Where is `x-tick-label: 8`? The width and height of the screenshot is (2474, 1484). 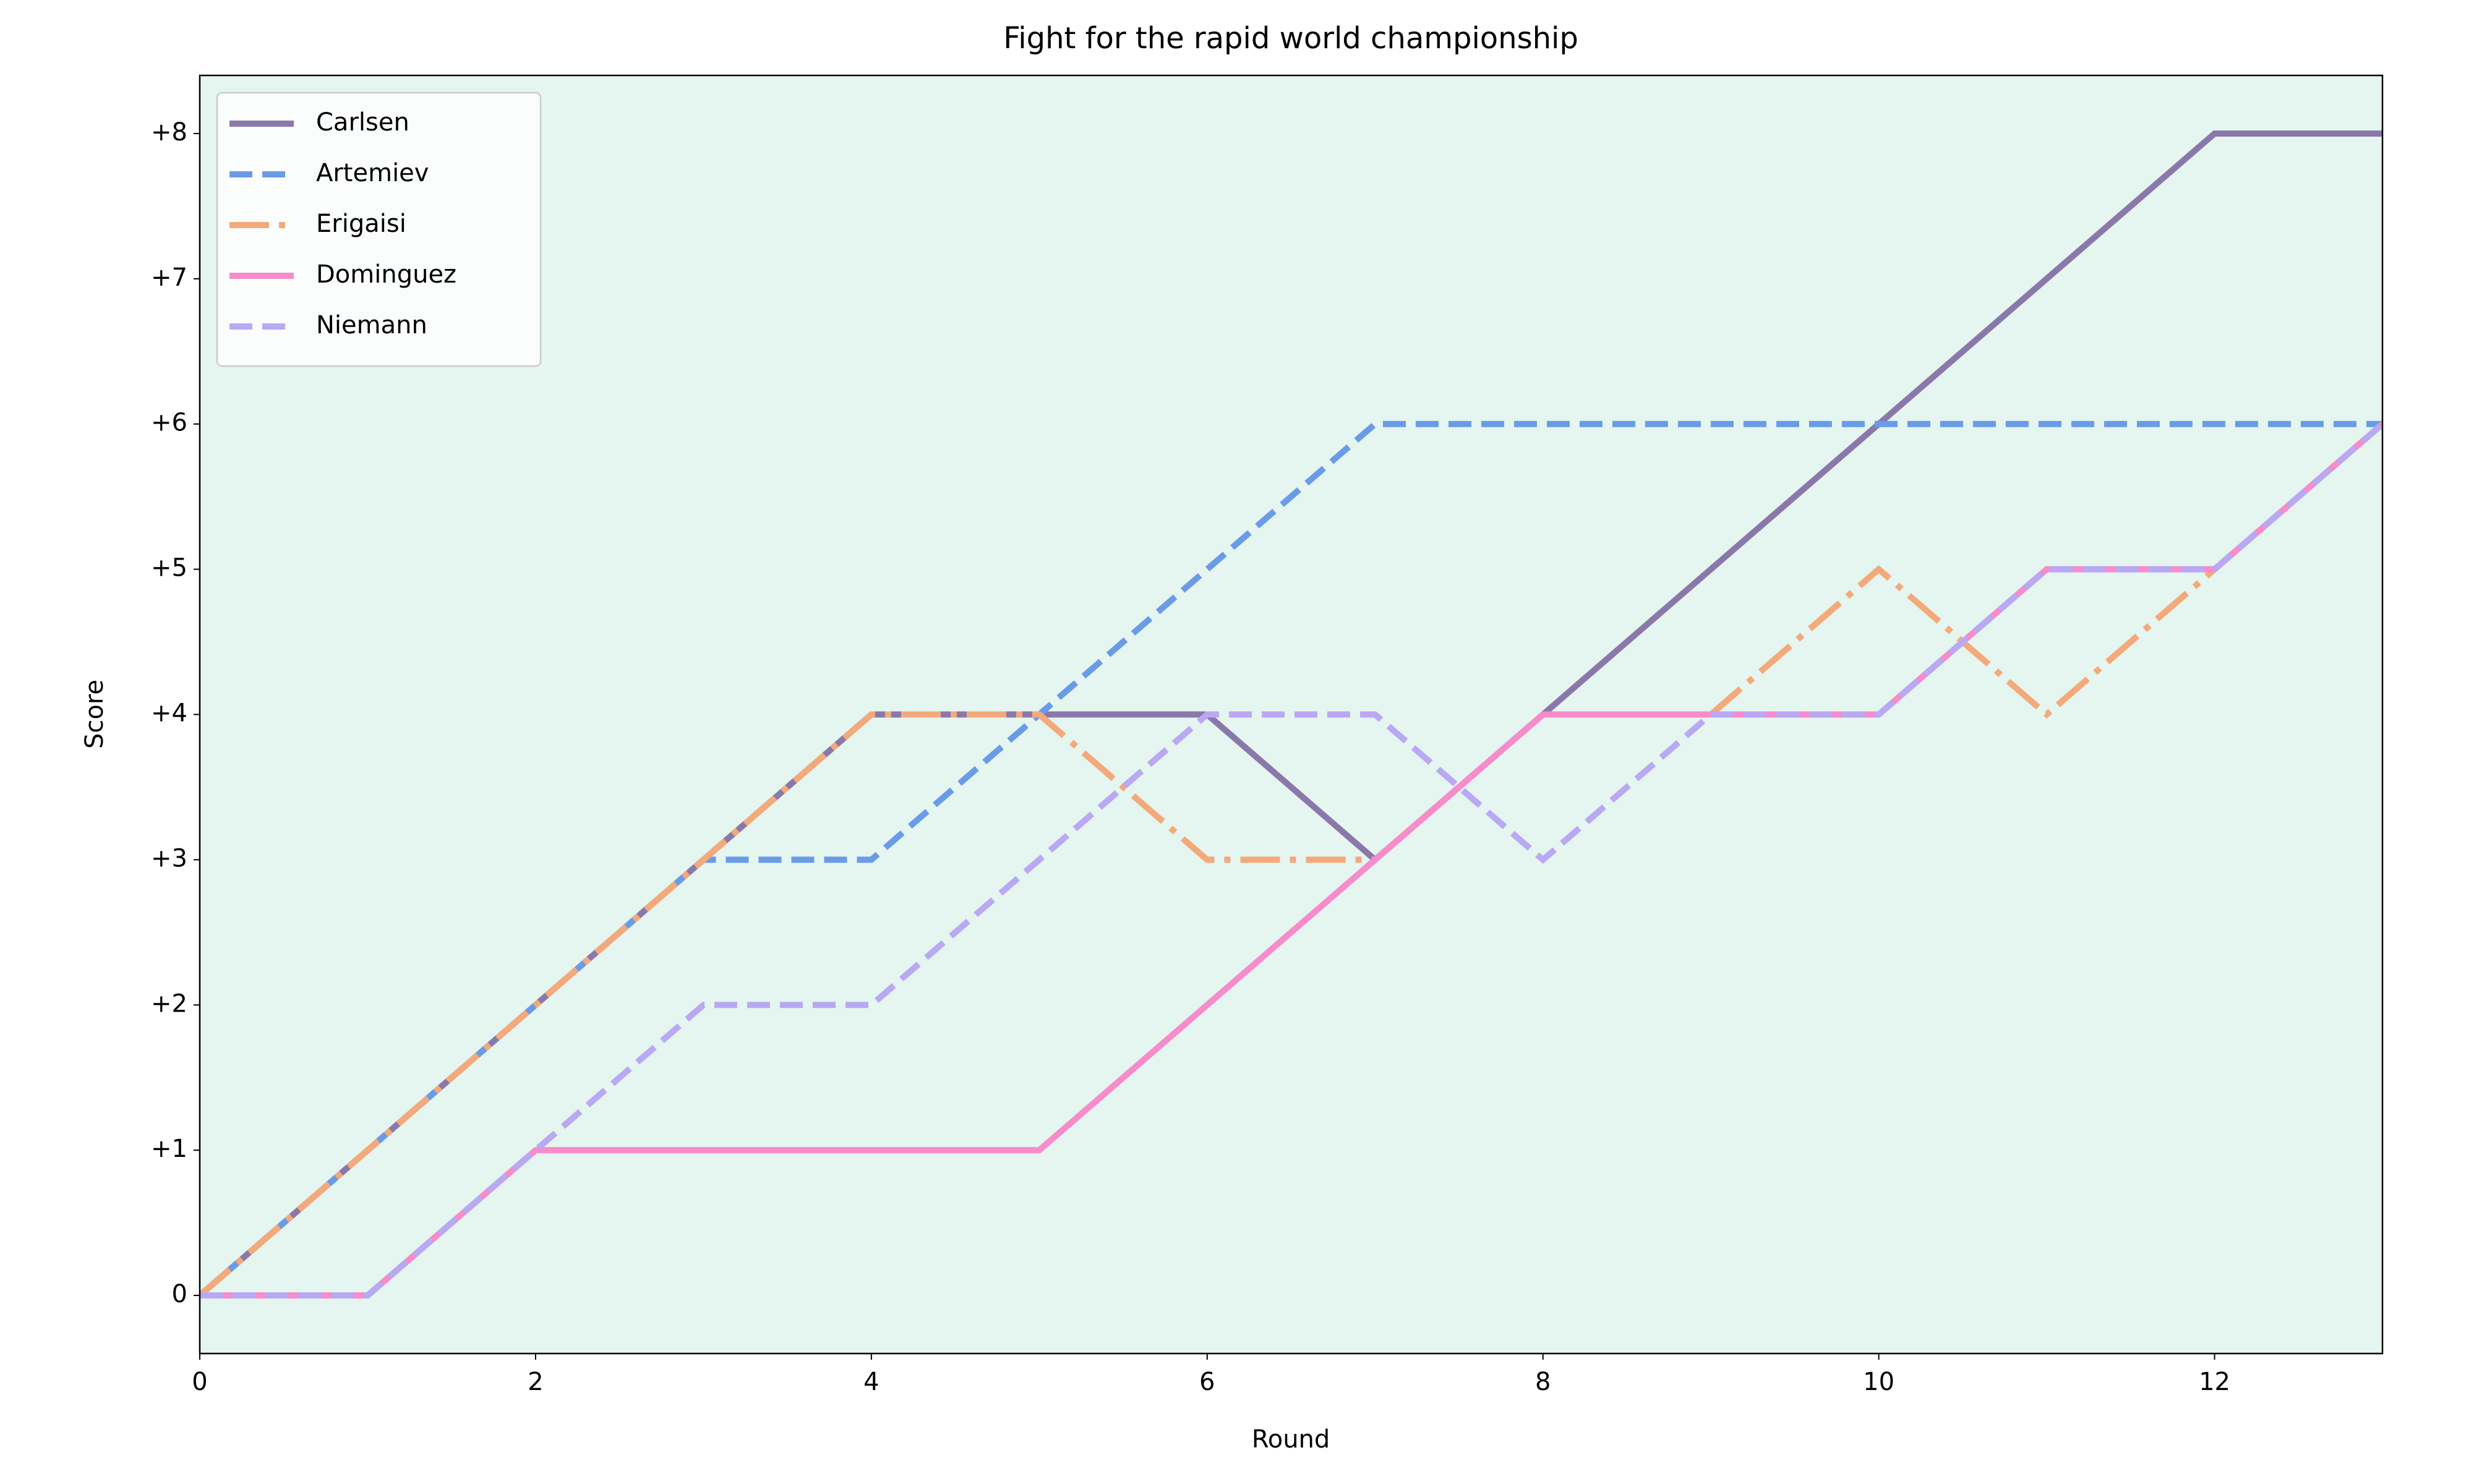 x-tick-label: 8 is located at coordinates (1543, 1382).